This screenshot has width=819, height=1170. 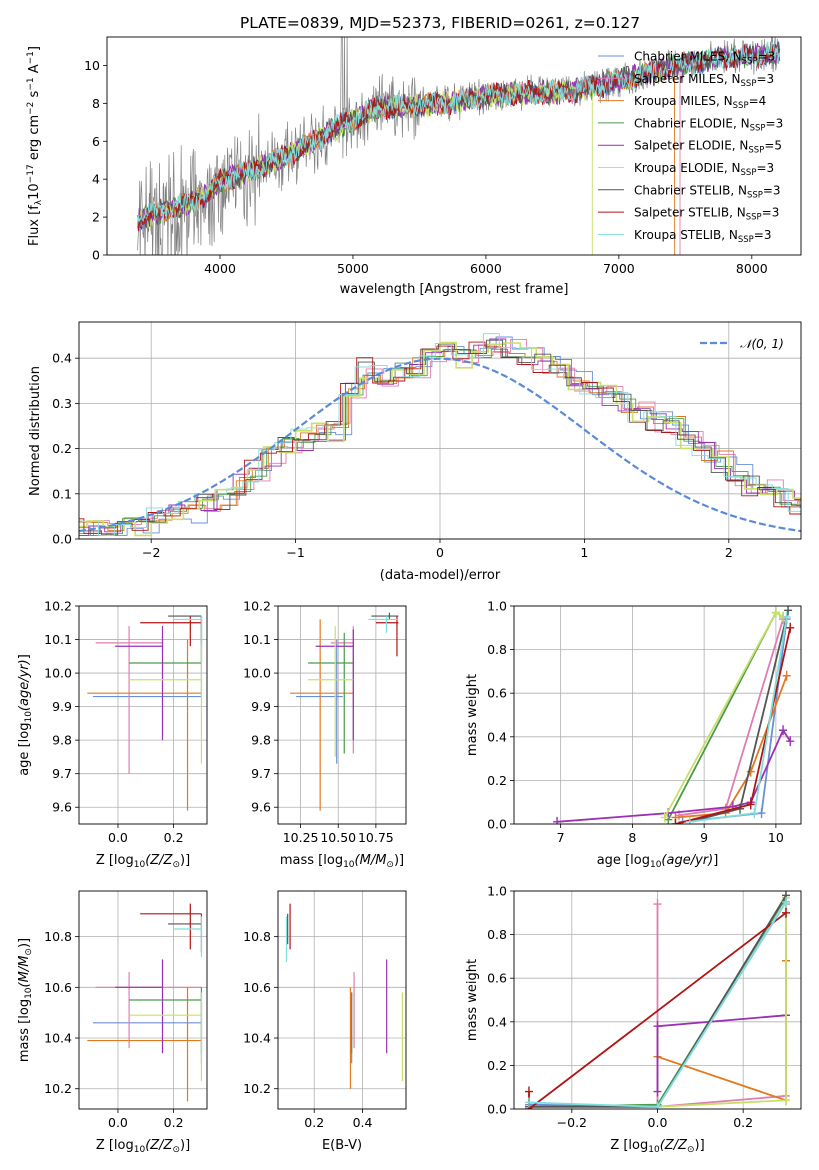 What do you see at coordinates (762, 344) in the screenshot?
I see `legend-entry: 𝒩(0, 1)` at bounding box center [762, 344].